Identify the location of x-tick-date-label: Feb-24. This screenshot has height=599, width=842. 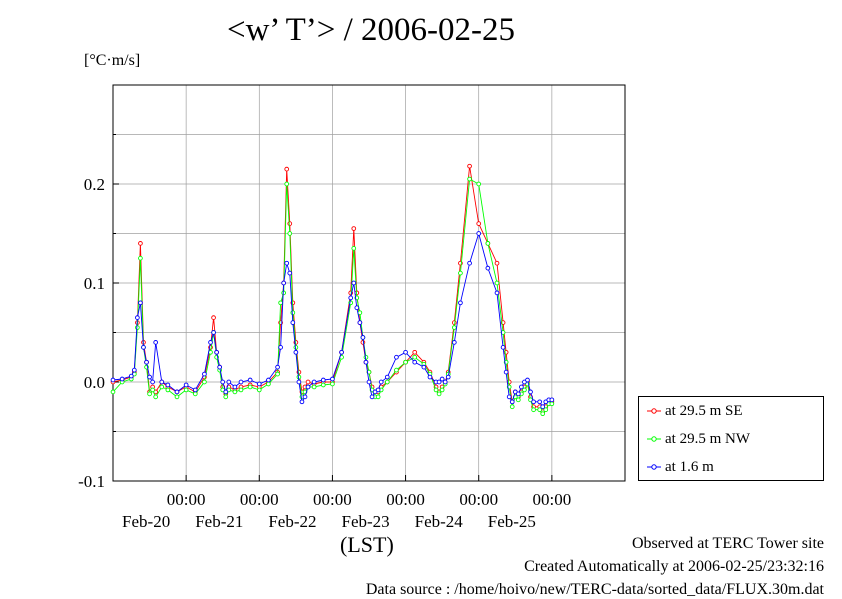
(439, 521).